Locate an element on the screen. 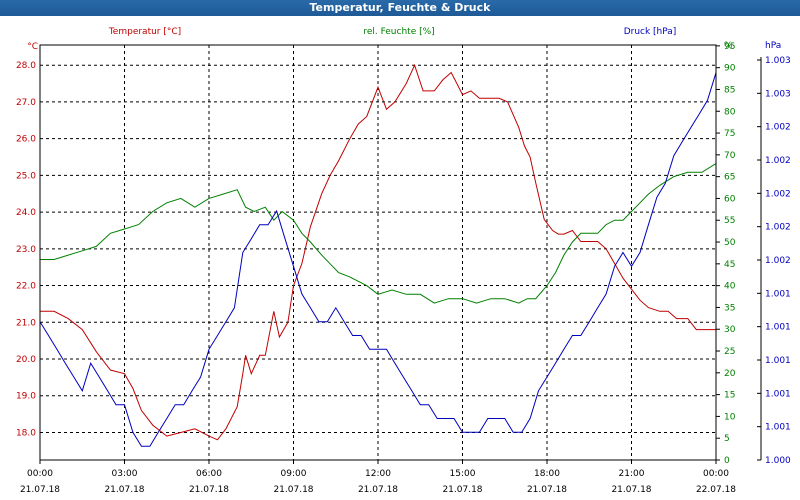 The width and height of the screenshot is (800, 500). humidity-tick-label: 5 is located at coordinates (727, 439).